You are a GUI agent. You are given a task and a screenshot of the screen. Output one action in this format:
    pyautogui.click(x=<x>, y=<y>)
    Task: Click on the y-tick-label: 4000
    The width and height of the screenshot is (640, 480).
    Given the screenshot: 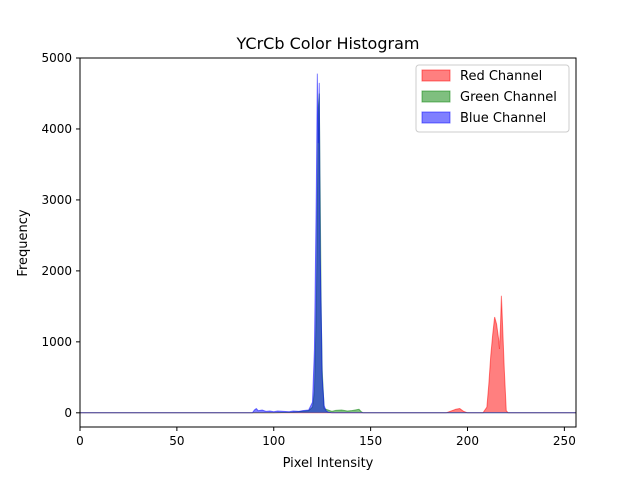 What is the action you would take?
    pyautogui.click(x=56, y=129)
    